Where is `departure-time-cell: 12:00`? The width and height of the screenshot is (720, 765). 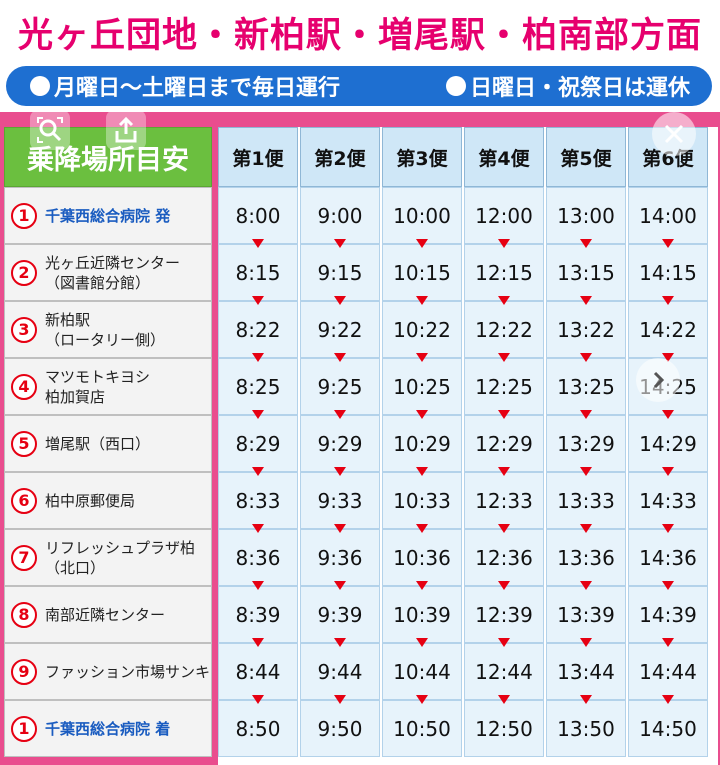
departure-time-cell: 12:00 is located at coordinates (504, 215).